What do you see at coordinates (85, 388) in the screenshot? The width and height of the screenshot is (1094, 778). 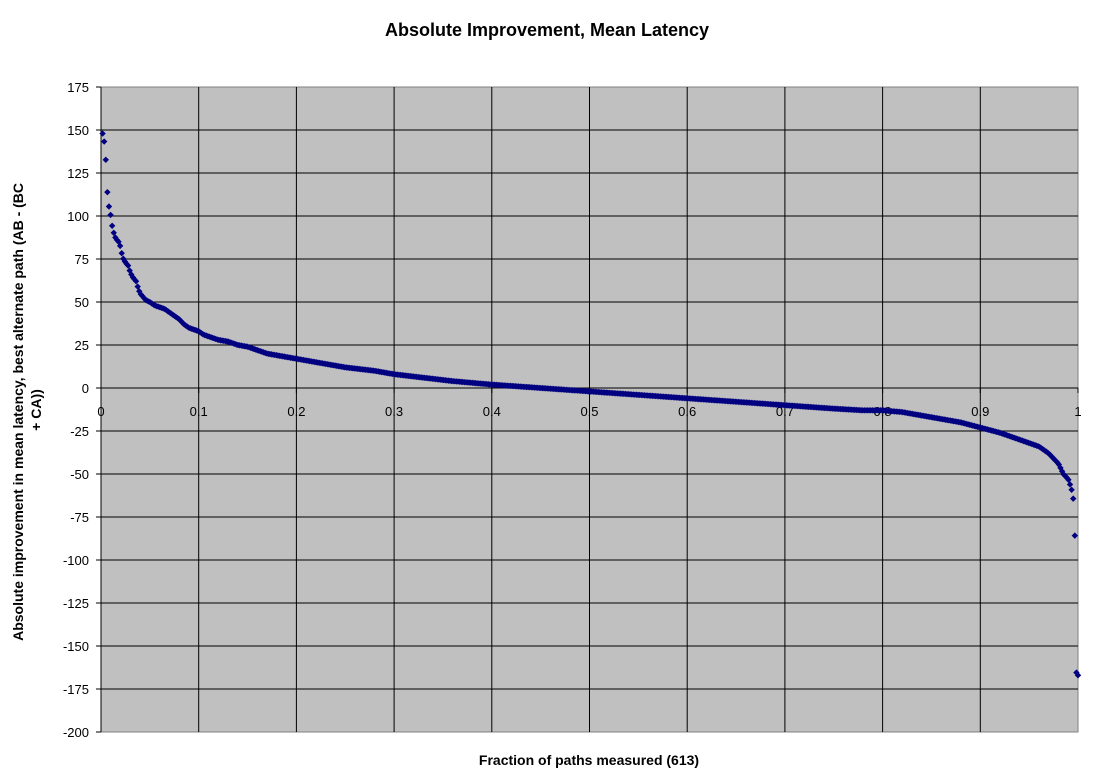 I see `y-tick-label: 0` at bounding box center [85, 388].